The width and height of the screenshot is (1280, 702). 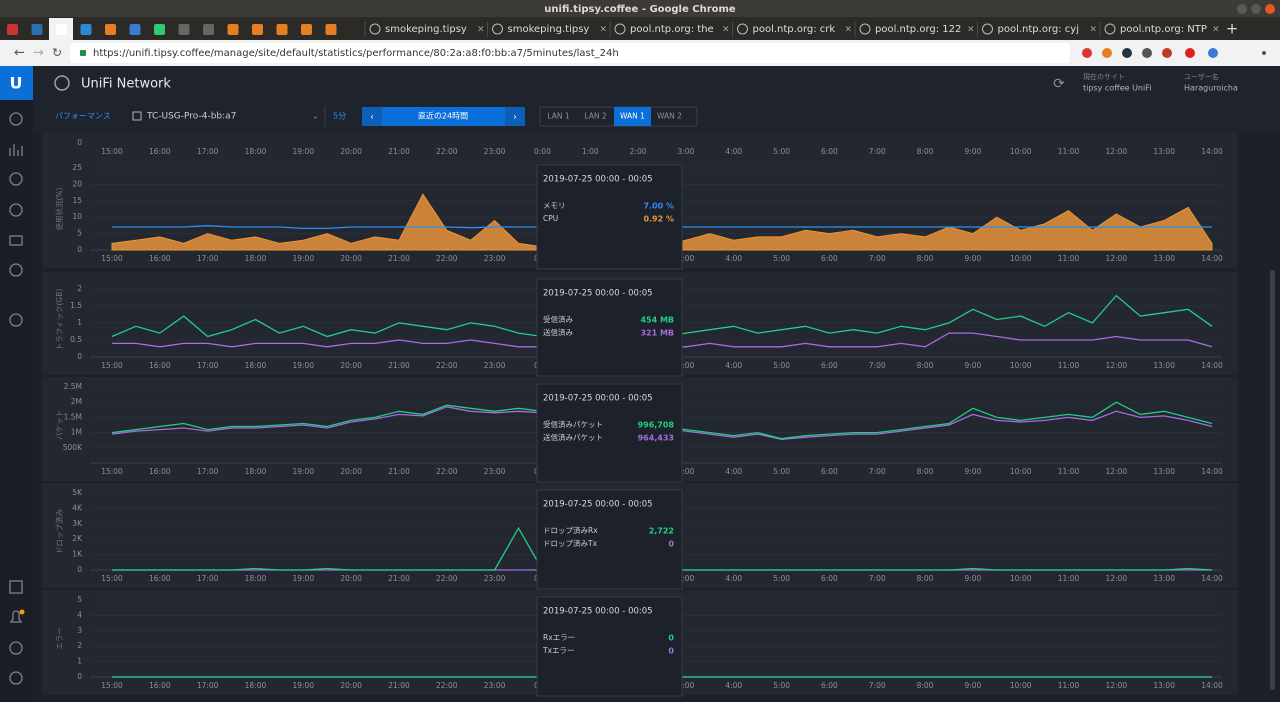 What do you see at coordinates (256, 685) in the screenshot?
I see `x-tick-label: 18:00` at bounding box center [256, 685].